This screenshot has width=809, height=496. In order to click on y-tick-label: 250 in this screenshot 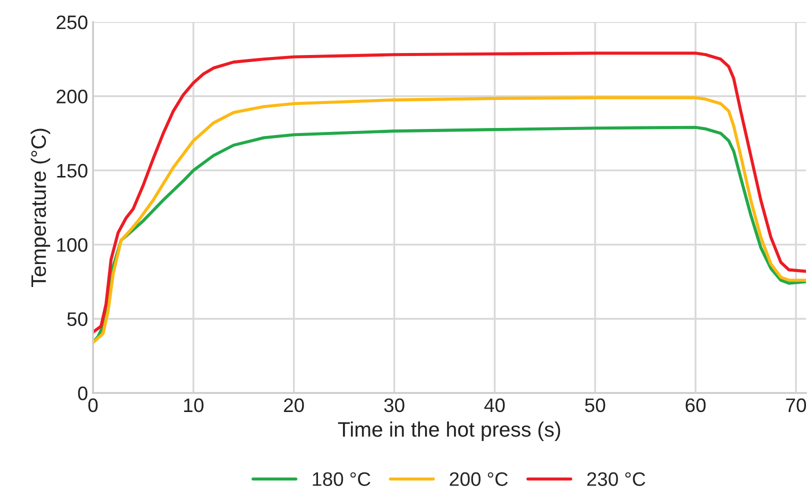, I will do `click(72, 22)`.